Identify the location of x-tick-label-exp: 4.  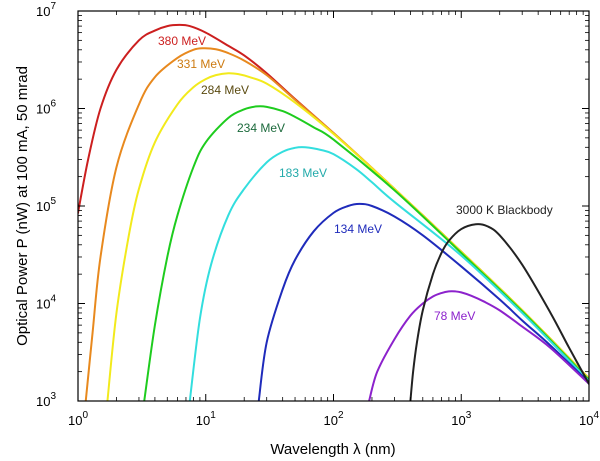
(596, 415).